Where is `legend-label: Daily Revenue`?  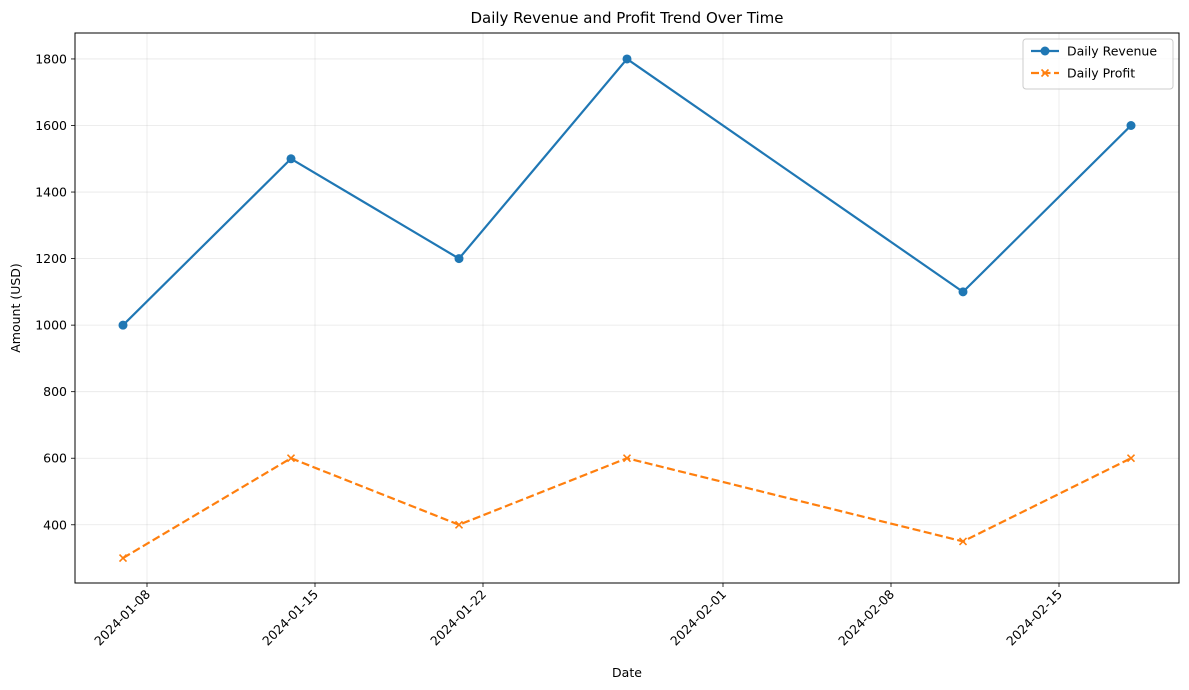
legend-label: Daily Revenue is located at coordinates (1112, 51).